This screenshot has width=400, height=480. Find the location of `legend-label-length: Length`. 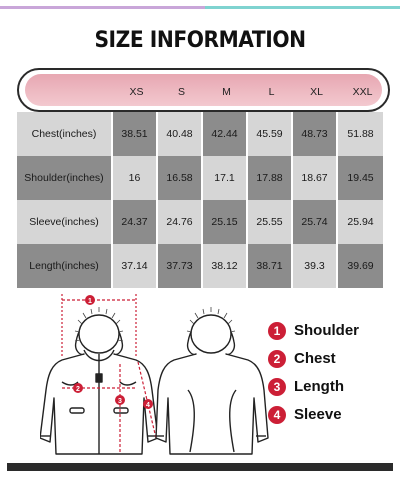

legend-label-length: Length is located at coordinates (319, 386).